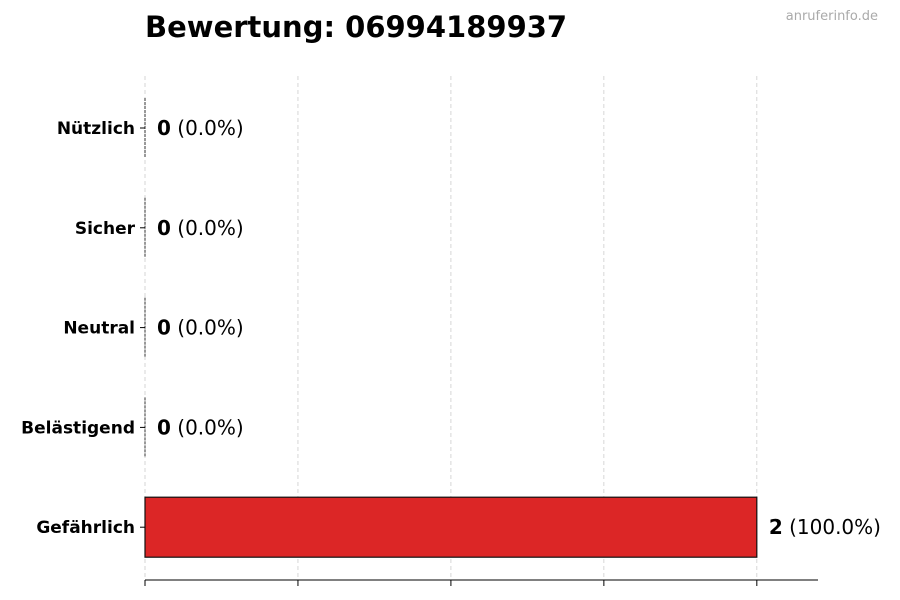 This screenshot has width=900, height=600. What do you see at coordinates (85, 528) in the screenshot?
I see `y-tick-label: Gefährlich` at bounding box center [85, 528].